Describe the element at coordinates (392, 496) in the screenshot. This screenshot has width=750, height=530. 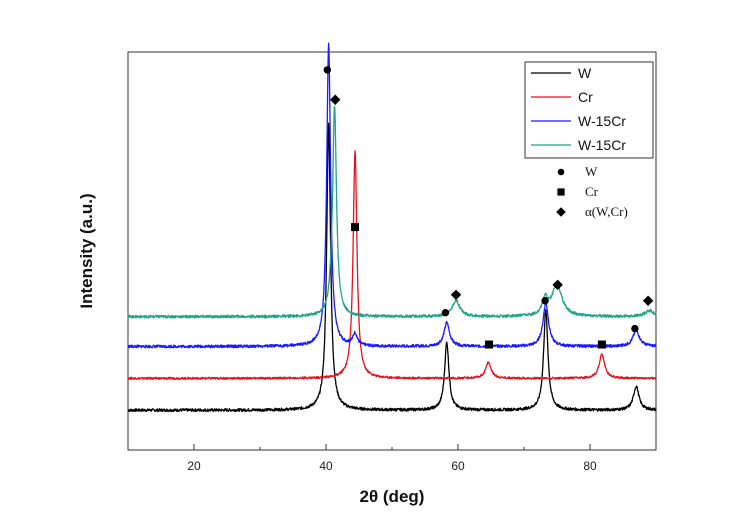
I see `x-axis-title: 2θ (deg)` at that location.